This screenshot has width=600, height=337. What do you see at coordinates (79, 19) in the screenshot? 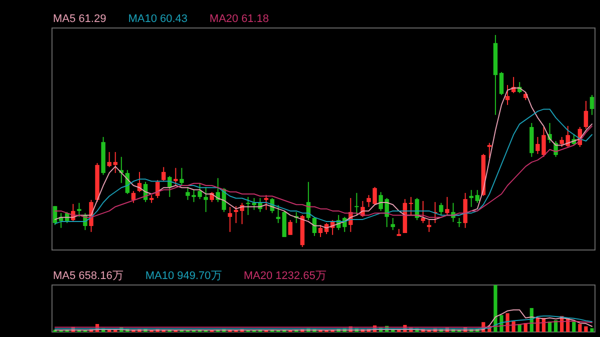
I see `legend: MA5 61.29` at bounding box center [79, 19].